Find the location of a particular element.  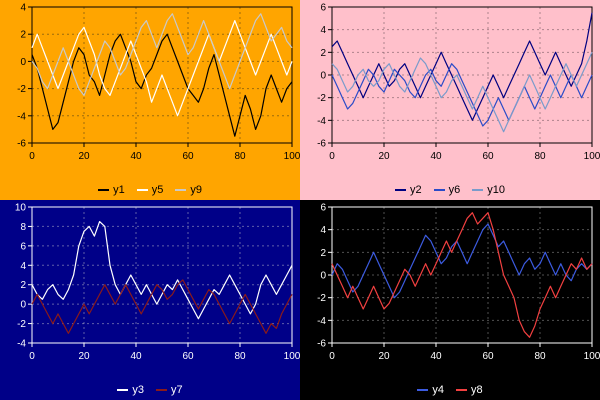

series-line-y1 is located at coordinates (162, 85).